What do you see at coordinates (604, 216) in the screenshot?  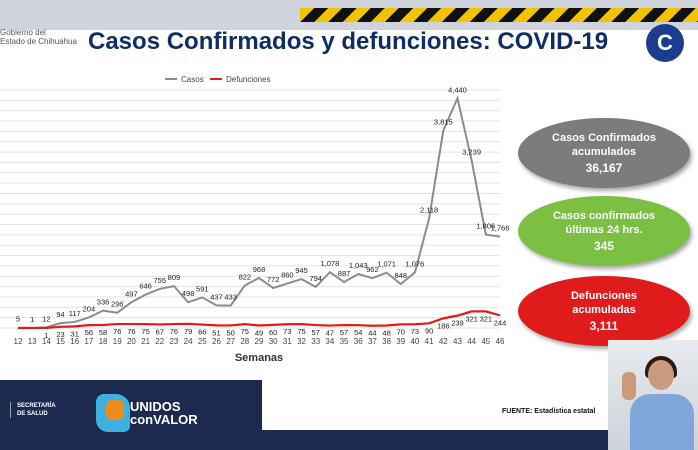 I see `ultimas-label-1: Casos confirmados` at bounding box center [604, 216].